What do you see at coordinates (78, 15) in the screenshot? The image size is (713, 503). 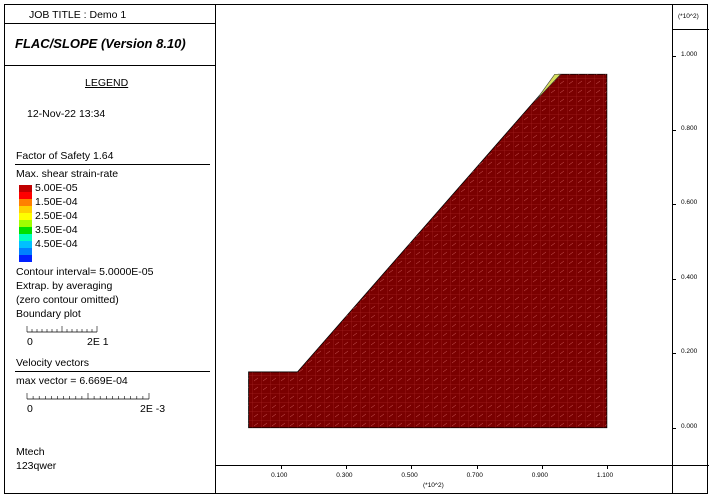 I see `job-title: JOB TITLE : Demo 1` at bounding box center [78, 15].